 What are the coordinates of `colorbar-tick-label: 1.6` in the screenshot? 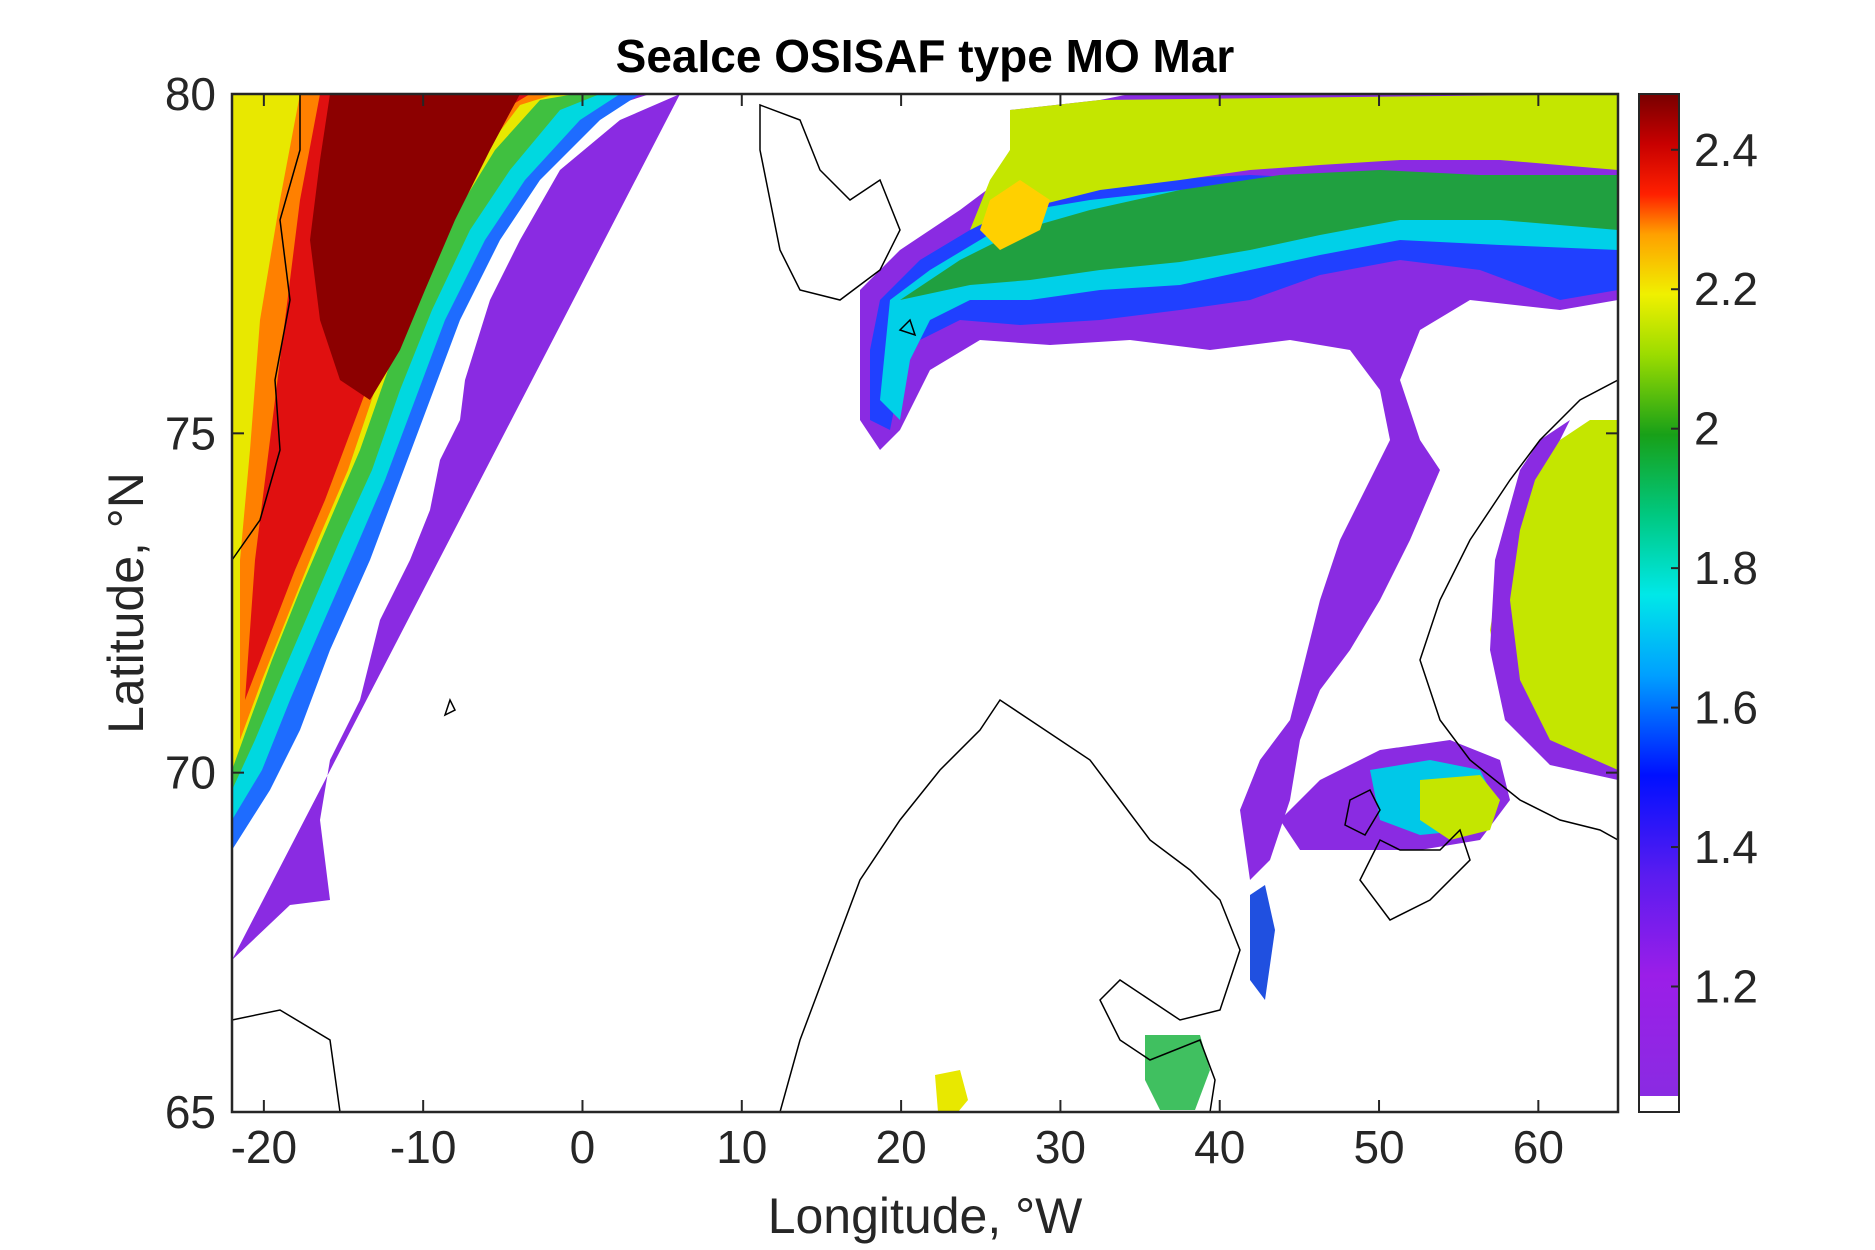 It's located at (1726, 708).